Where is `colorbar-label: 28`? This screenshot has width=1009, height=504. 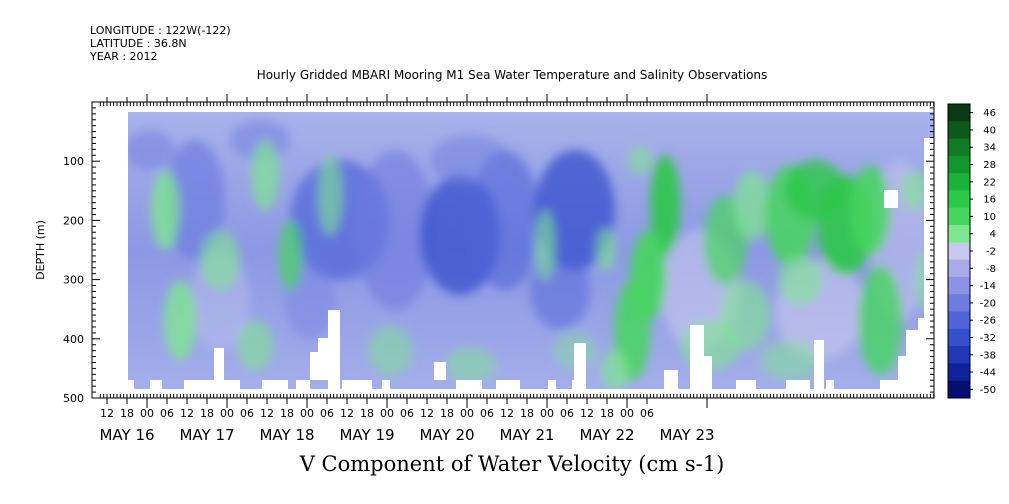
colorbar-label: 28 is located at coordinates (989, 165).